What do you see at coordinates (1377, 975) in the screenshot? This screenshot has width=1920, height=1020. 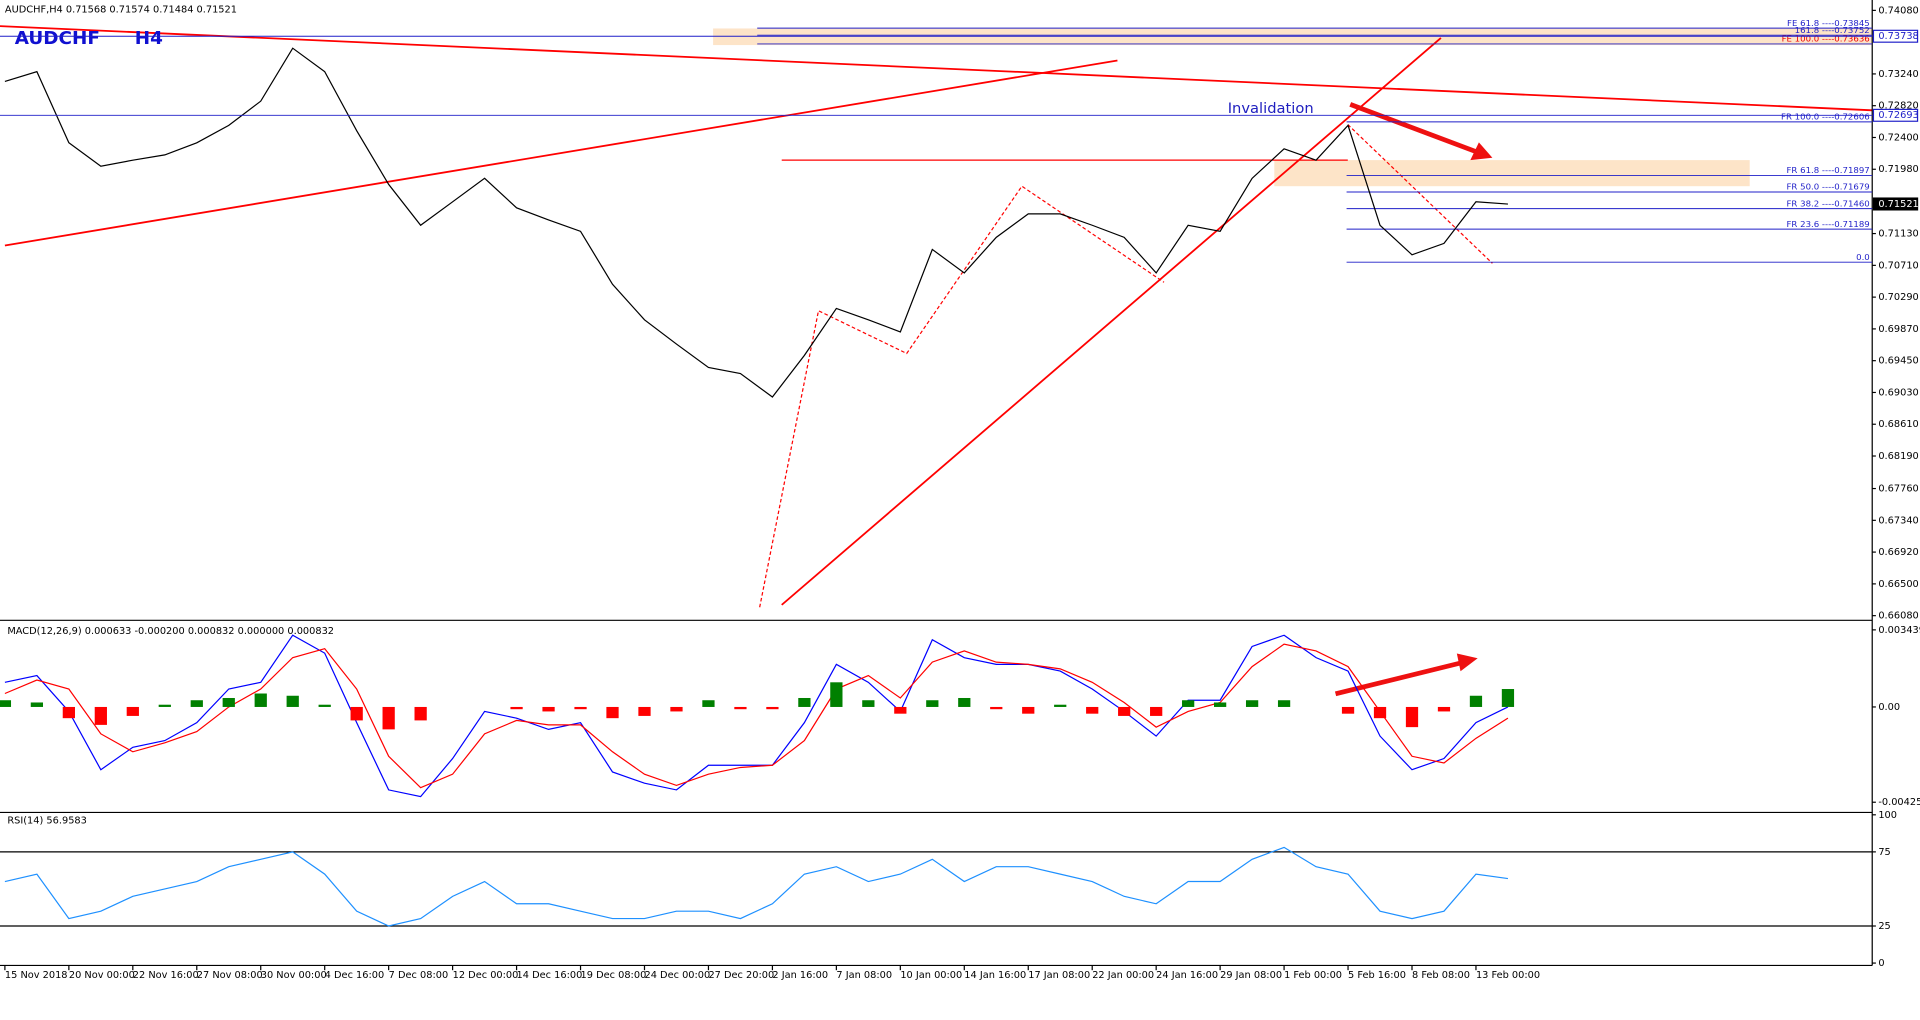 I see `x-tick-label: 5 Feb 16:00` at bounding box center [1377, 975].